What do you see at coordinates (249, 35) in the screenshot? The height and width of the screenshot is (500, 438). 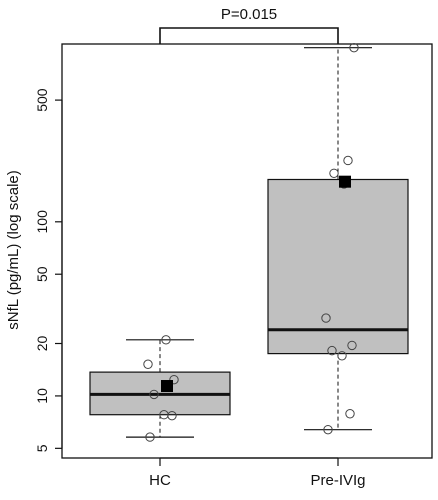 I see `bracket-line` at bounding box center [249, 35].